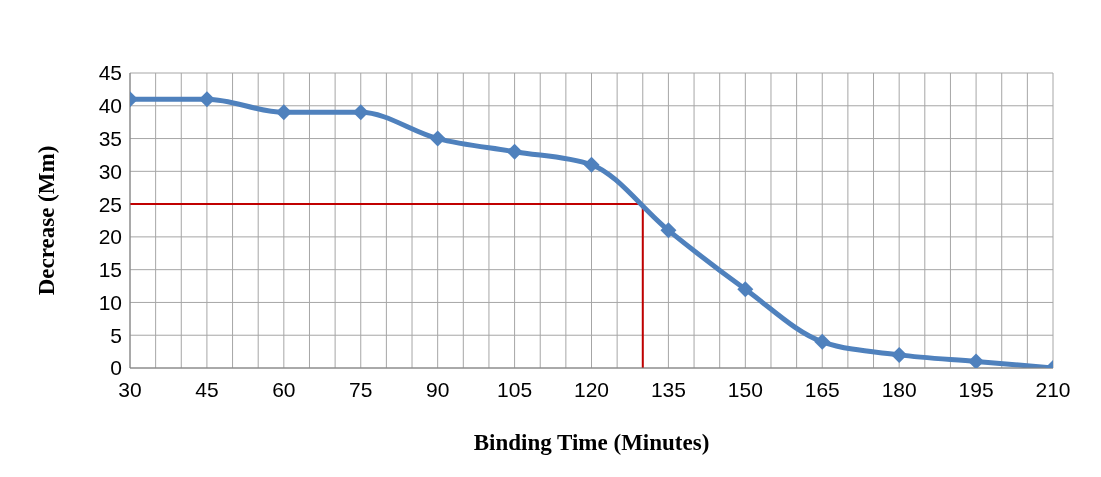 This screenshot has height=477, width=1101. What do you see at coordinates (591, 442) in the screenshot?
I see `x-axis-title: Binding Time (Minutes)` at bounding box center [591, 442].